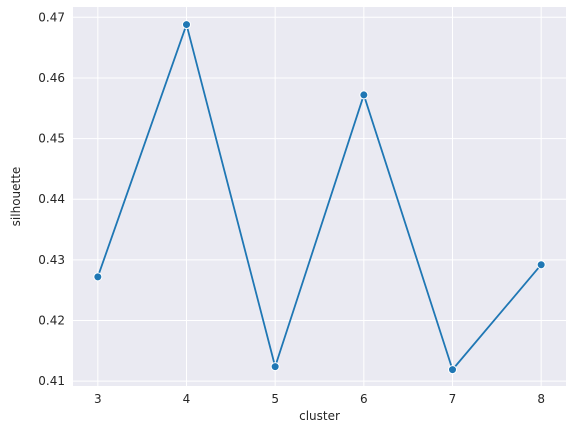 The width and height of the screenshot is (576, 432). I want to click on y-tick-label: 0.45, so click(51, 139).